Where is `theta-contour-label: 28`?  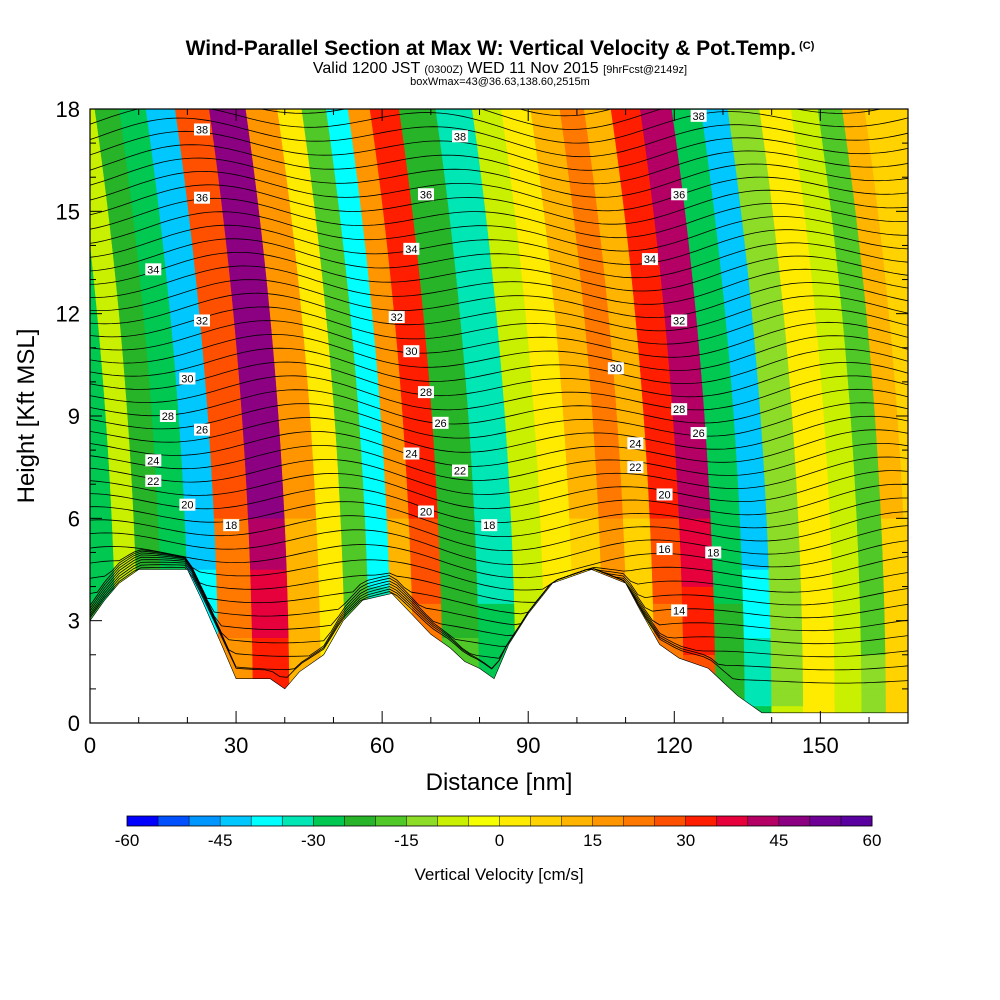 theta-contour-label: 28 is located at coordinates (426, 393).